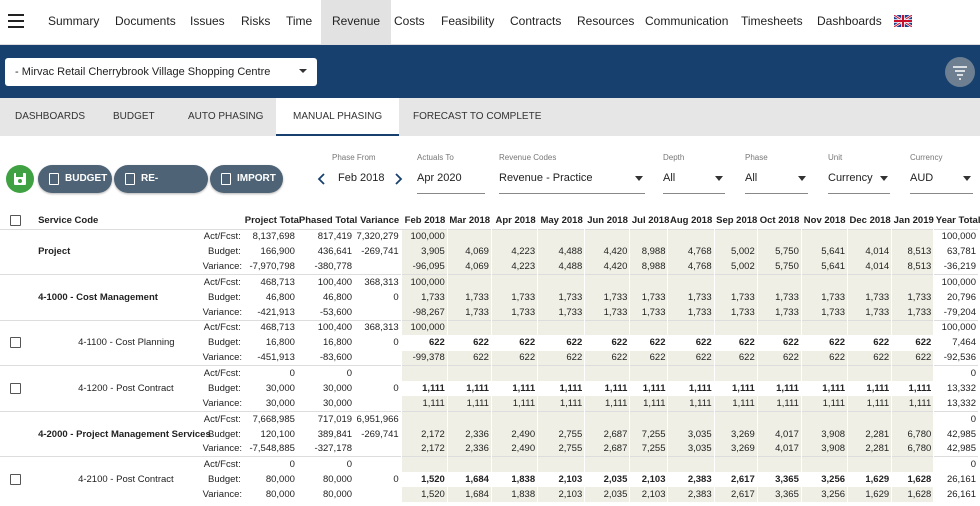  I want to click on filter-value: AUD, so click(941, 182).